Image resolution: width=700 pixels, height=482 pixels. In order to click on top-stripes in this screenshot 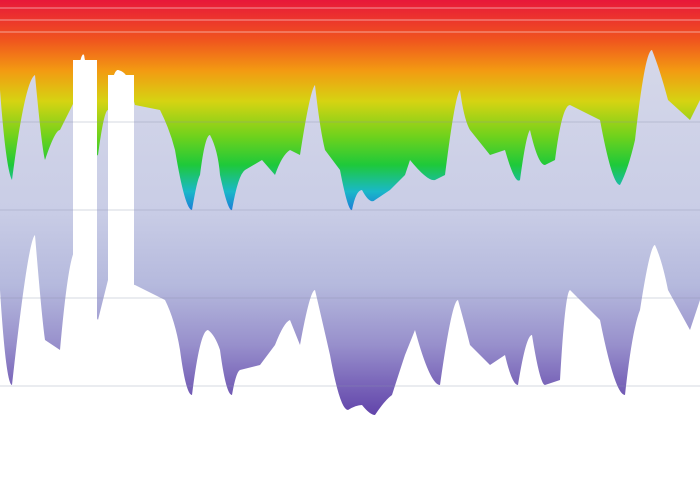, I will do `click(350, 20)`.